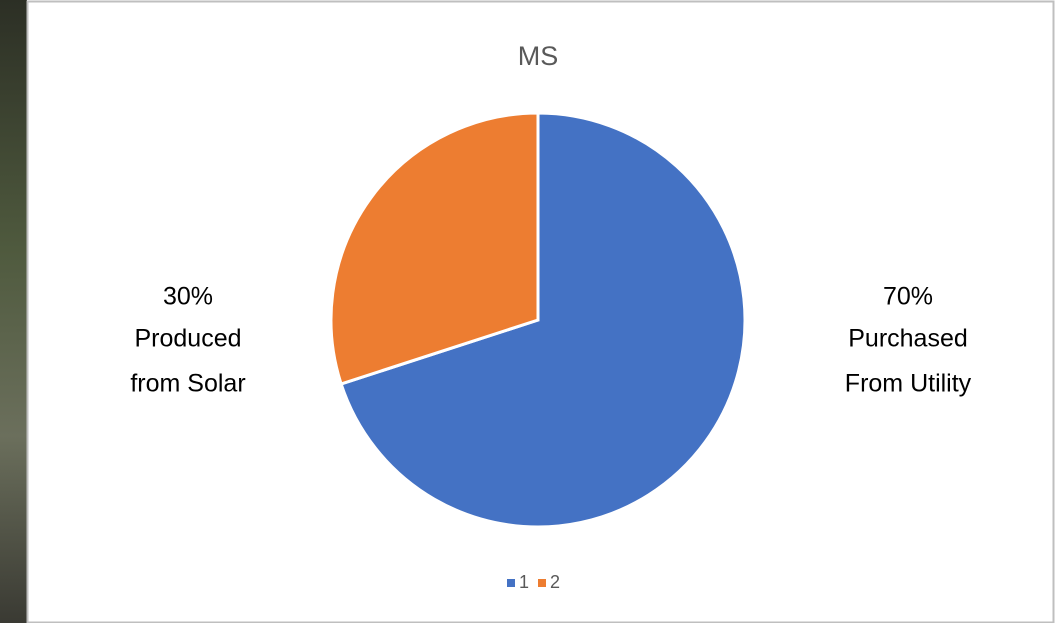 This screenshot has width=1055, height=623. Describe the element at coordinates (13, 311) in the screenshot. I see `photo-strip-texture` at that location.